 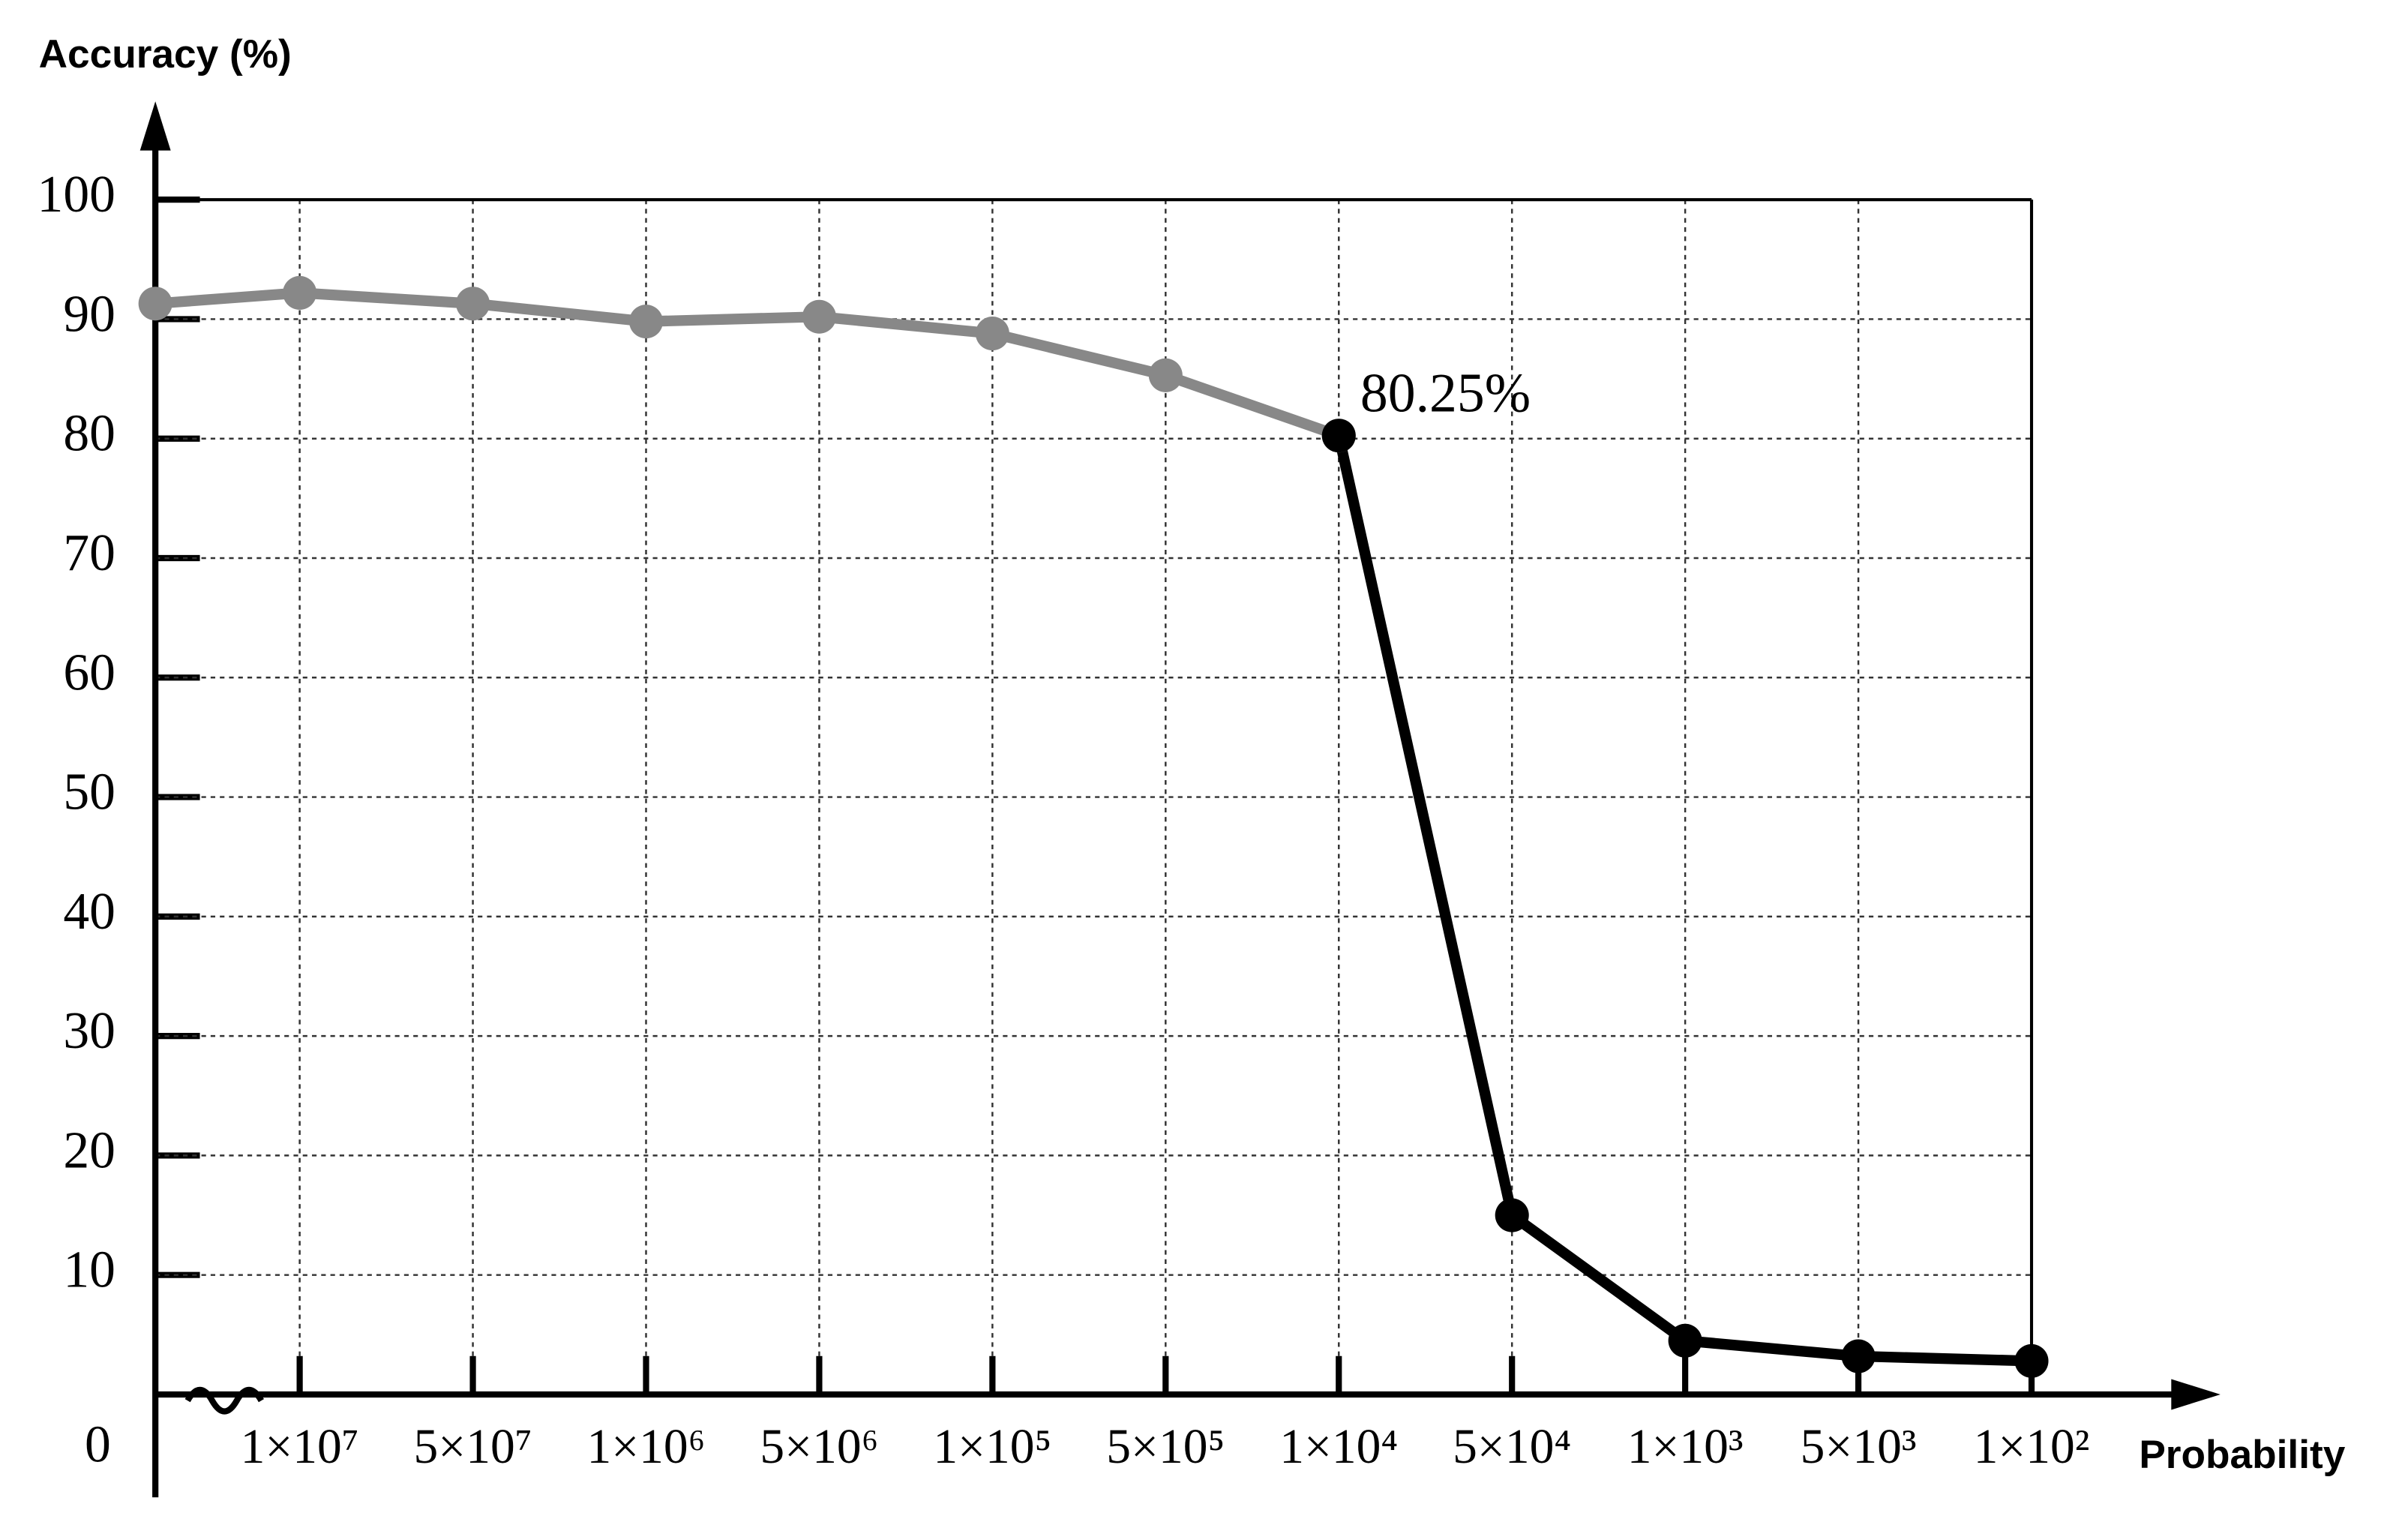 I want to click on axis-break, so click(x=224, y=1400).